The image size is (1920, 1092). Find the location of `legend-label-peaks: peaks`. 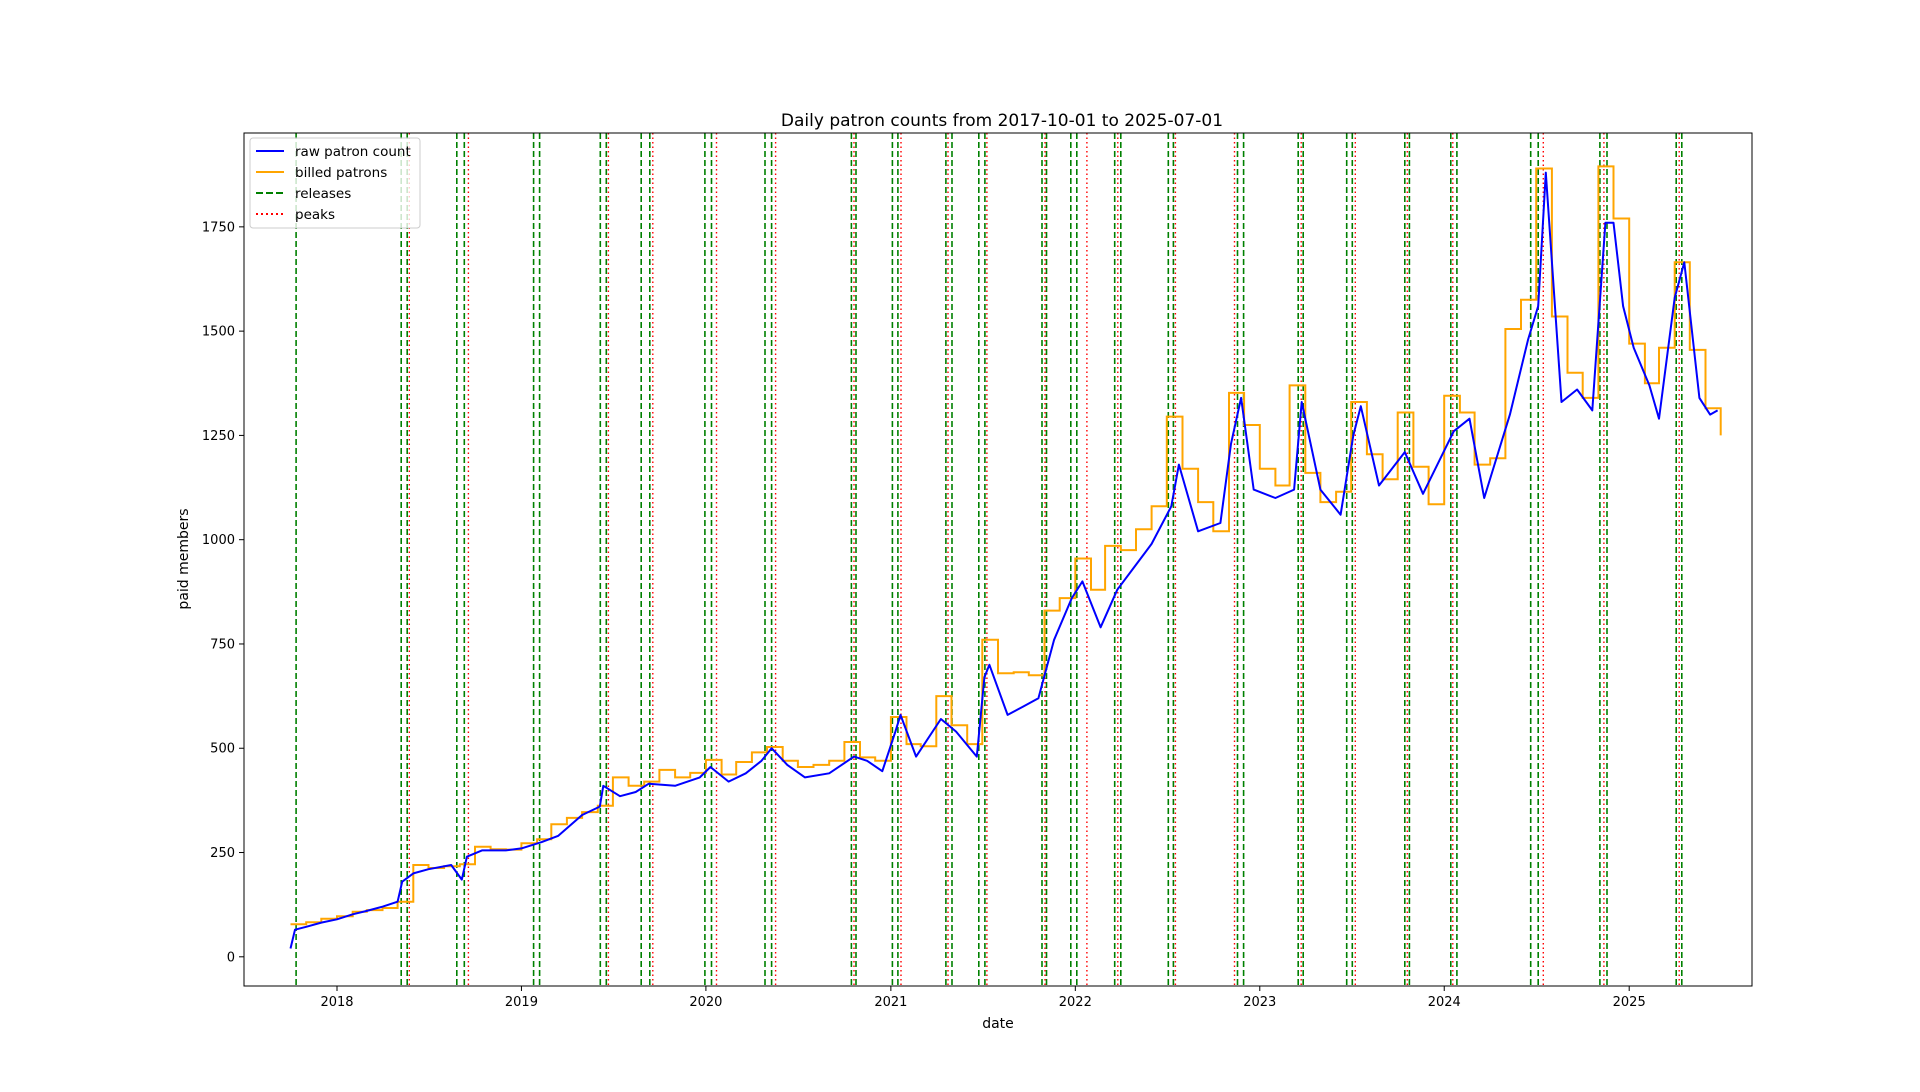

legend-label-peaks: peaks is located at coordinates (315, 215).